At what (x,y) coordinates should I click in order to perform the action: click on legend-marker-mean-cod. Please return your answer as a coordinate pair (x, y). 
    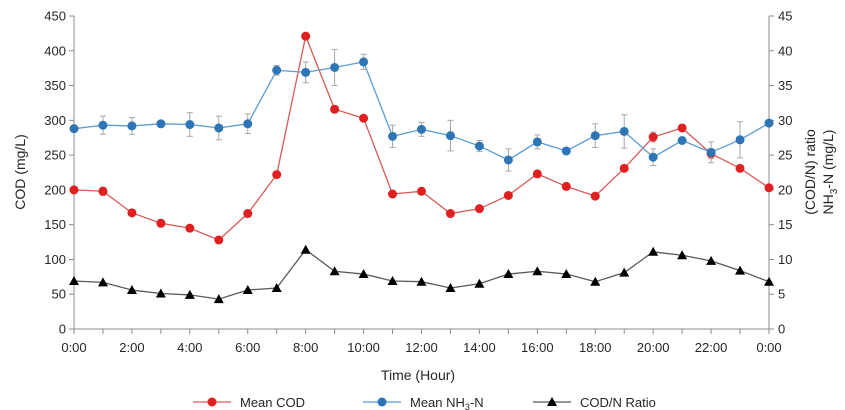
    Looking at the image, I should click on (212, 402).